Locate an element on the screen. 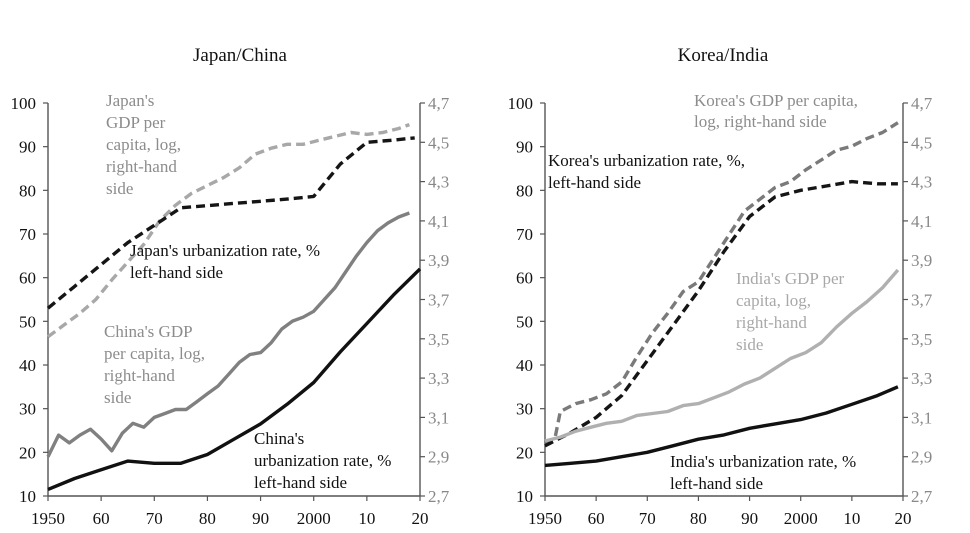 The width and height of the screenshot is (970, 533). chart-title: Japan/China is located at coordinates (240, 55).